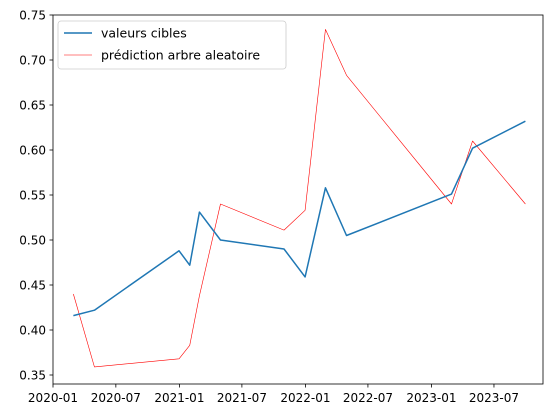 The image size is (556, 417). Describe the element at coordinates (242, 398) in the screenshot. I see `x-tick-label: 2021-07` at that location.